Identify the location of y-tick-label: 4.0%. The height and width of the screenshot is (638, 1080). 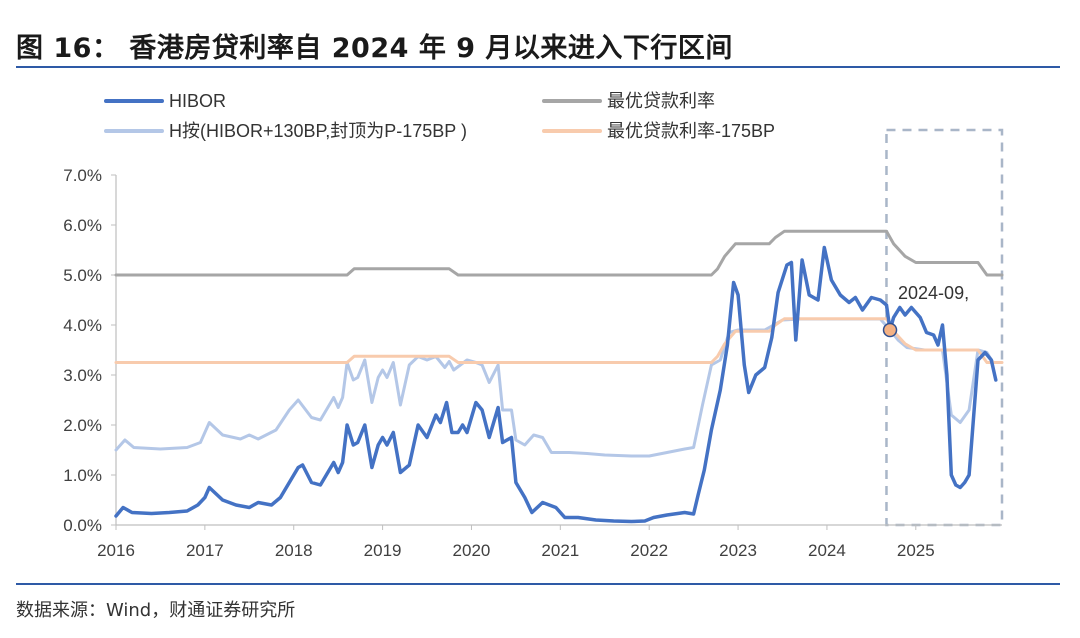
(82, 325).